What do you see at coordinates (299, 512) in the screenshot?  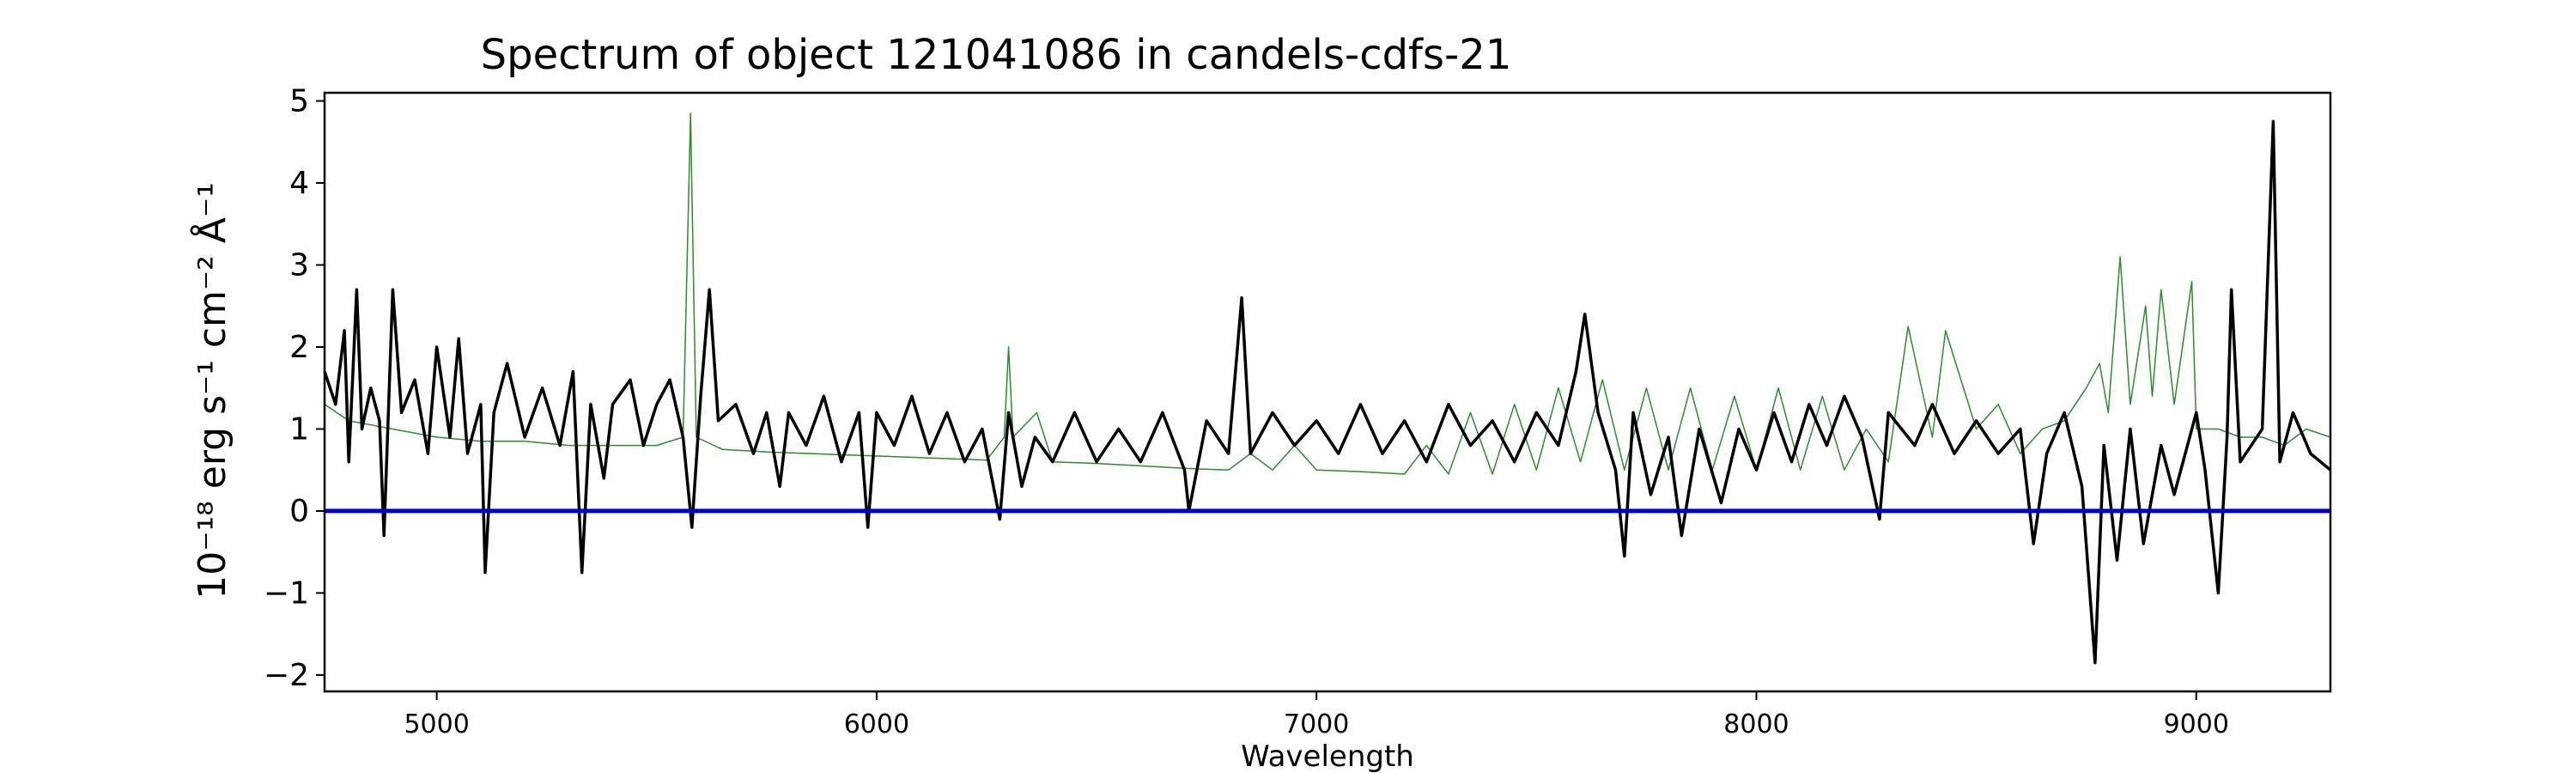 I see `y-tick-label: 0` at bounding box center [299, 512].